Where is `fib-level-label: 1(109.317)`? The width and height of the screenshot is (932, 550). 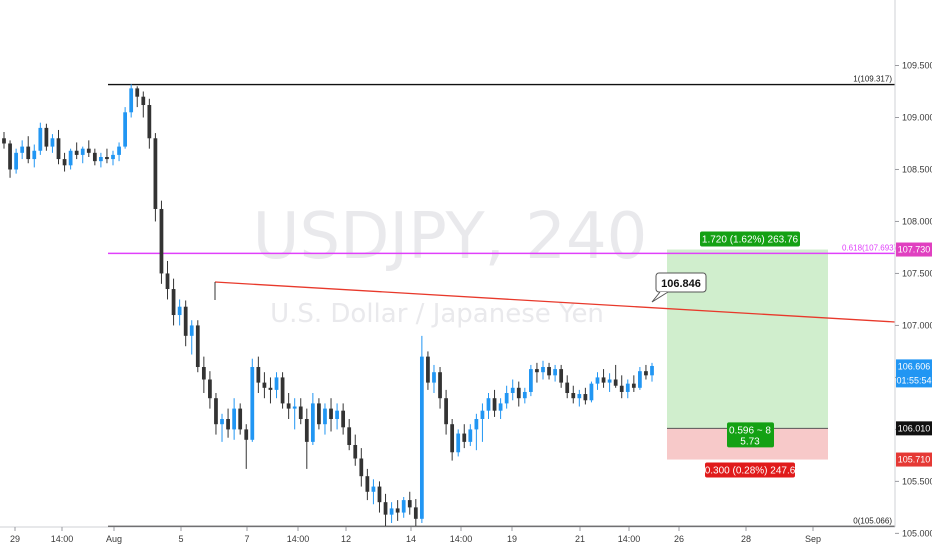
fib-level-label: 1(109.317) is located at coordinates (872, 79).